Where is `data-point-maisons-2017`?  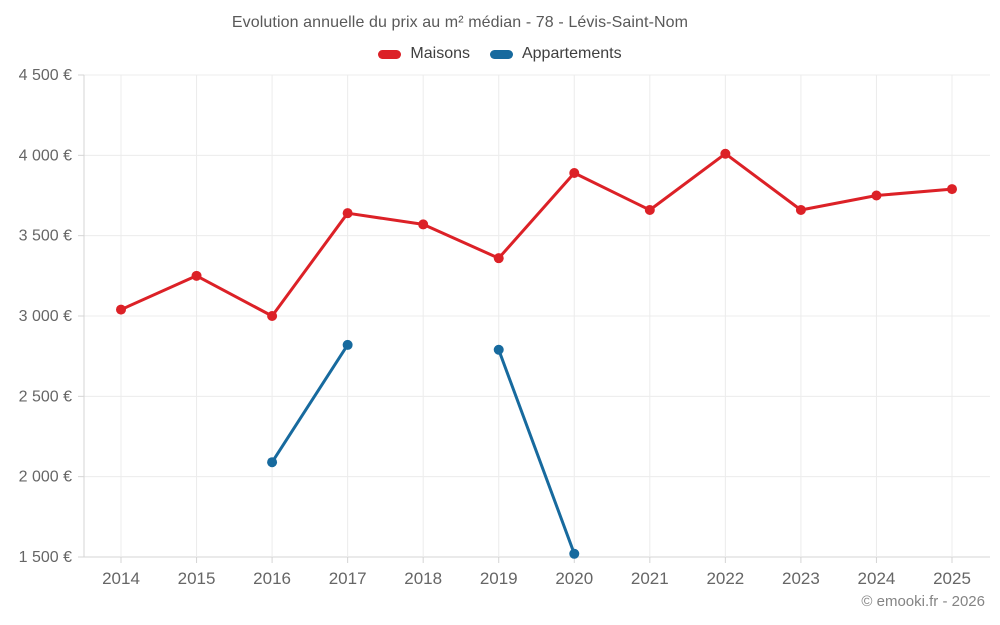 data-point-maisons-2017 is located at coordinates (347, 213).